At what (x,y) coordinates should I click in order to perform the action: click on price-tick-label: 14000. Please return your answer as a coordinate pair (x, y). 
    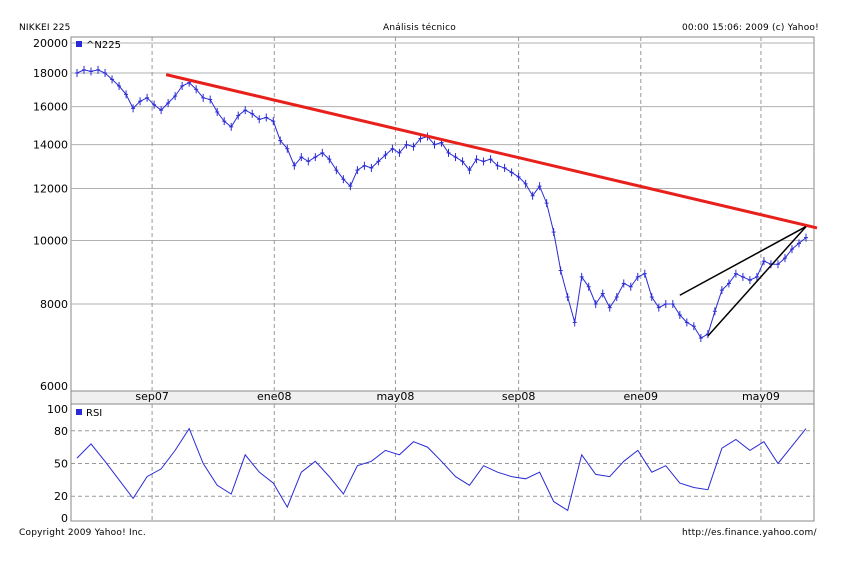
    Looking at the image, I should click on (50, 145).